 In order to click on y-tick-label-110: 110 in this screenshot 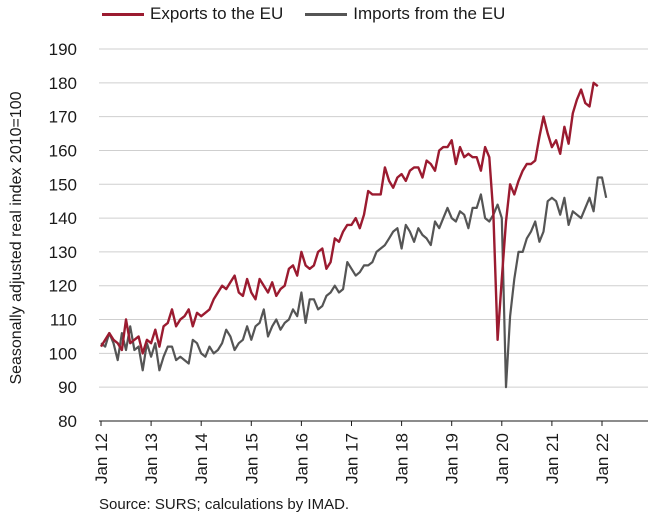, I will do `click(63, 320)`.